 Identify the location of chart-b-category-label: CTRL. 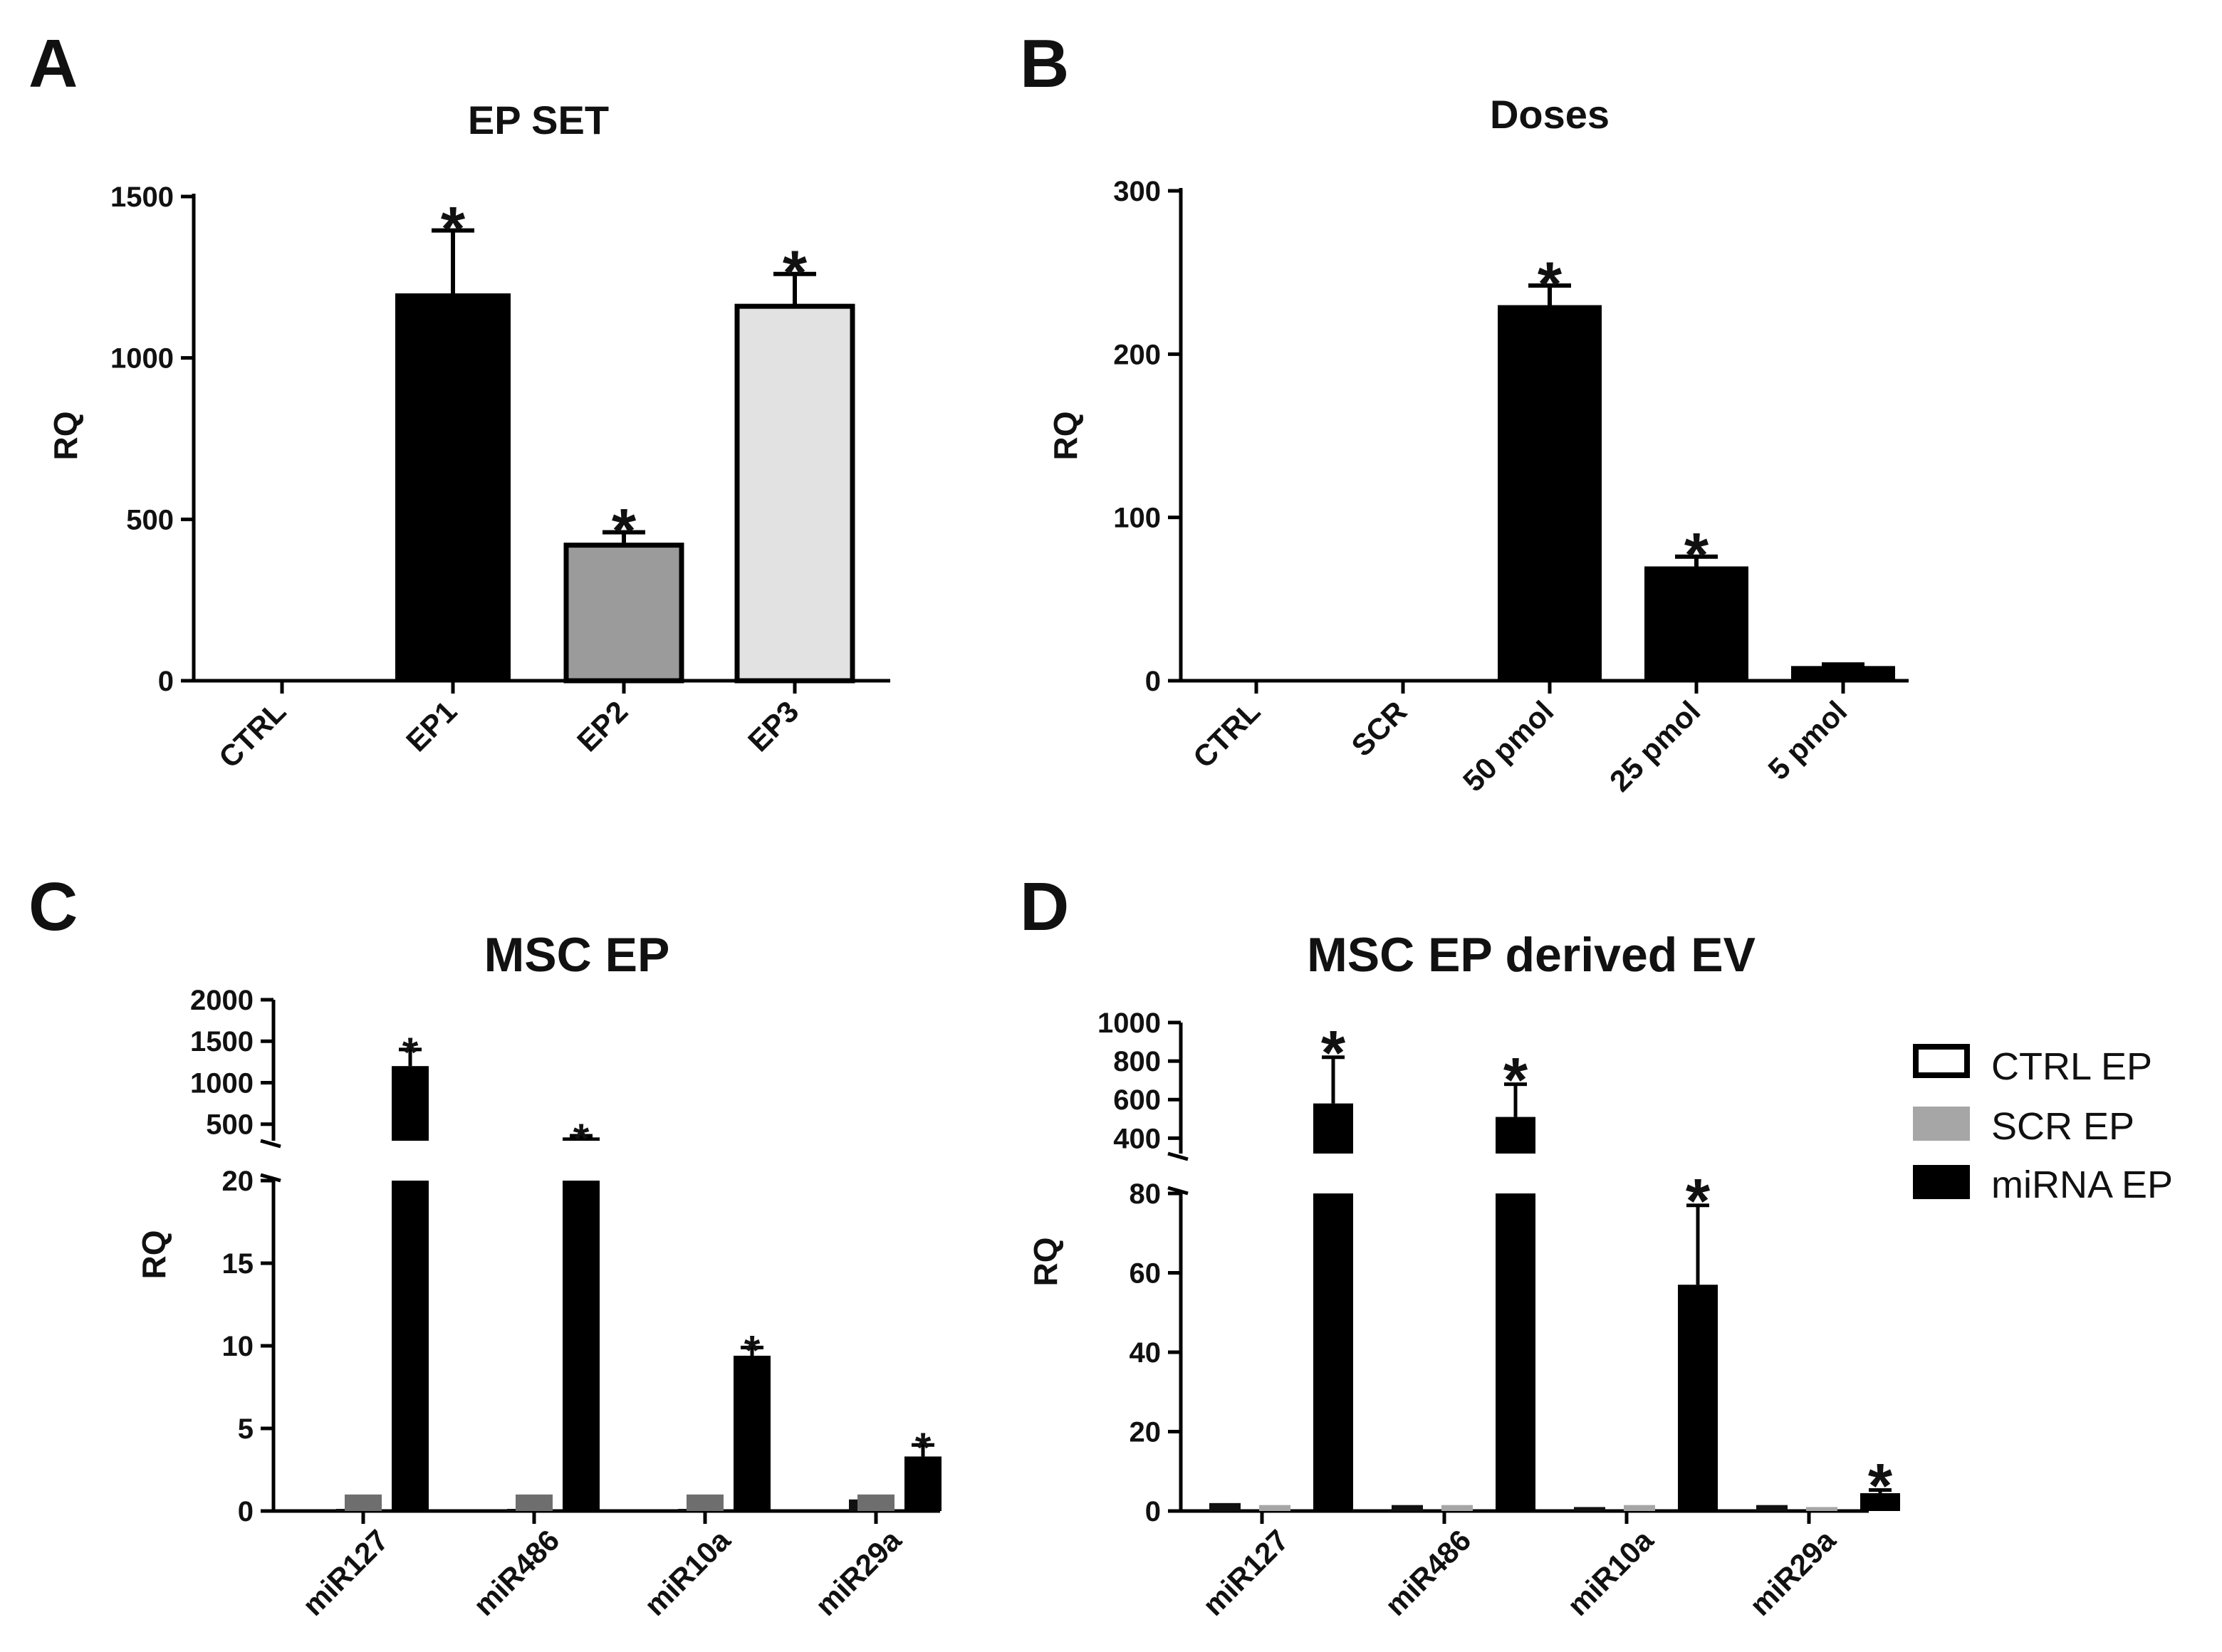
(1226, 734).